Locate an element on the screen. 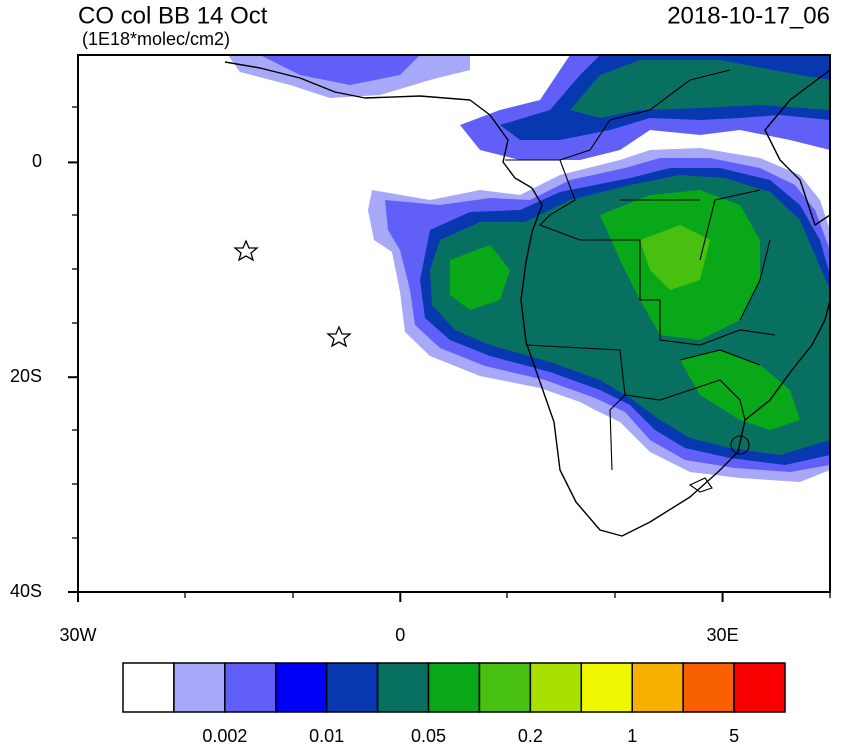  x-tick-label: 30E is located at coordinates (723, 635).